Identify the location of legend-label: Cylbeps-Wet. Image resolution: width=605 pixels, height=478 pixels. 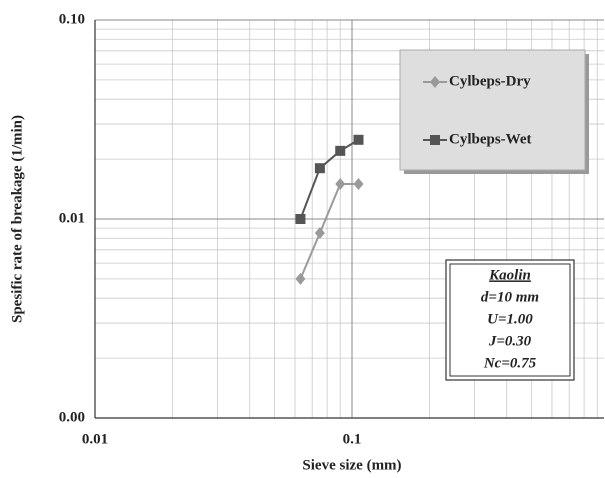
(490, 139).